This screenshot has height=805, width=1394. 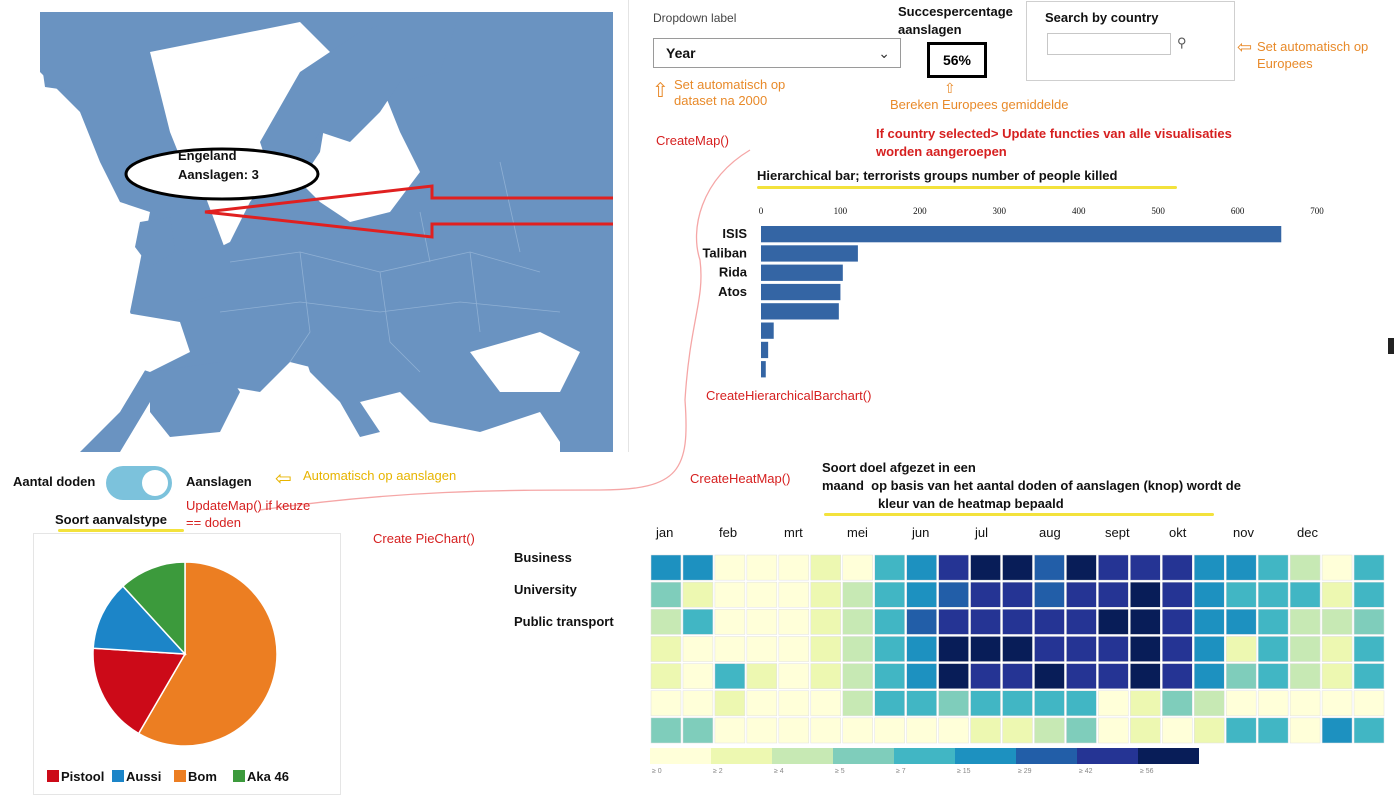 I want to click on pie-slice-aussi, so click(x=139, y=620).